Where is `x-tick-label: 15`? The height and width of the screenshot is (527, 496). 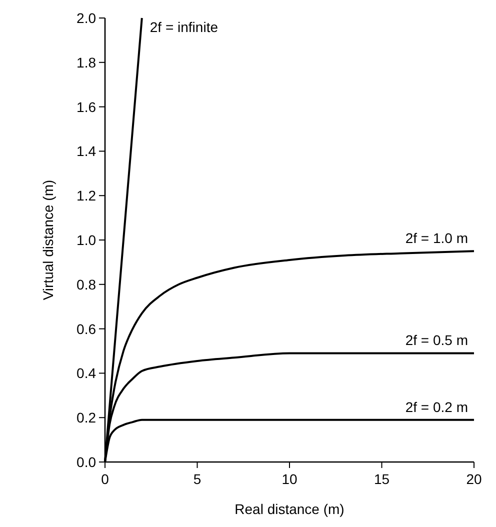
x-tick-label: 15 is located at coordinates (382, 479).